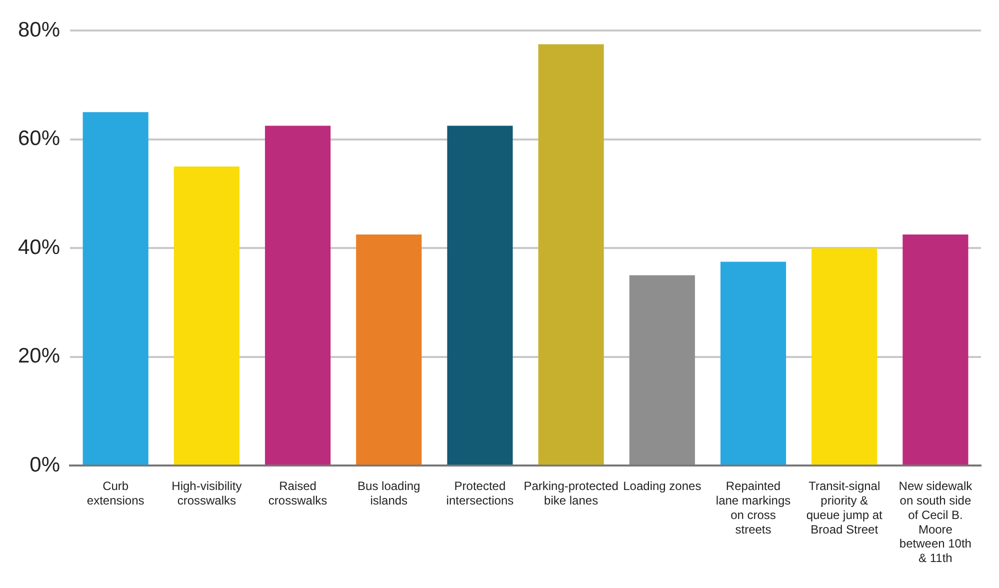 This screenshot has height=588, width=999. Describe the element at coordinates (39, 30) in the screenshot. I see `y-tick-label: 80%` at that location.